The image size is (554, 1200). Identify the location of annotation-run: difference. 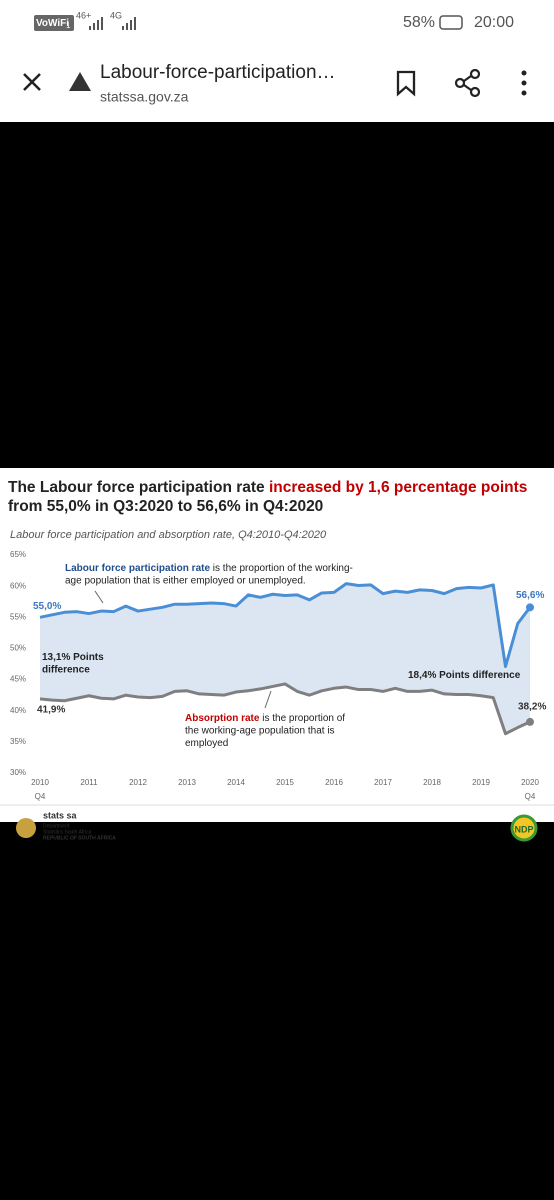
(66, 669).